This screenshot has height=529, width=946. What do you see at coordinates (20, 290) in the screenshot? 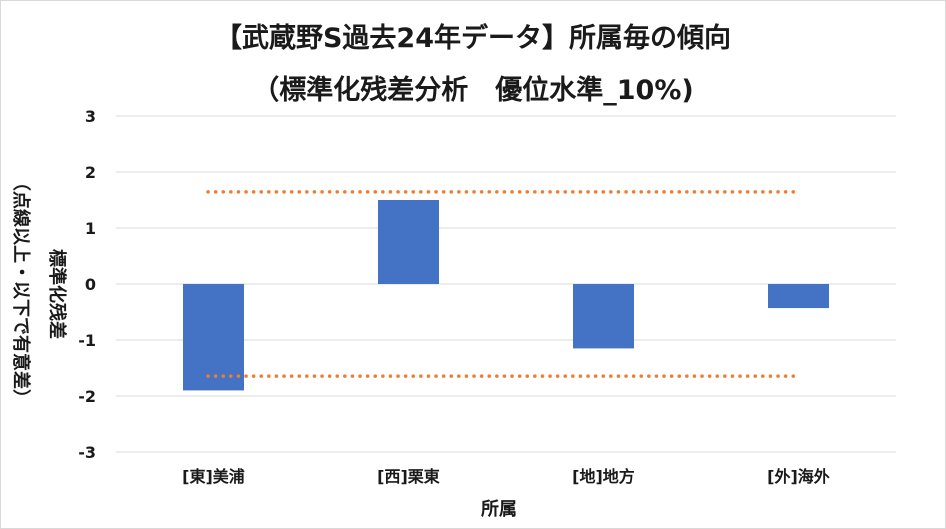
I see `y-axis-note: （点線以上・以下で有意差）` at bounding box center [20, 290].